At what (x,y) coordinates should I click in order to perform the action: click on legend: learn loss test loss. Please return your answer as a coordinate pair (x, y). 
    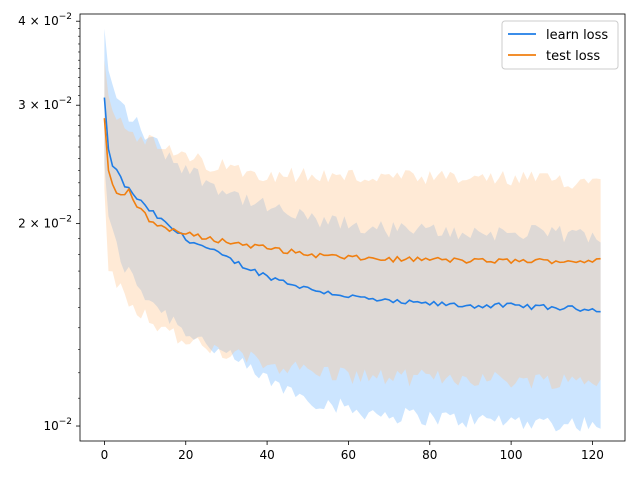
    Looking at the image, I should click on (560, 45).